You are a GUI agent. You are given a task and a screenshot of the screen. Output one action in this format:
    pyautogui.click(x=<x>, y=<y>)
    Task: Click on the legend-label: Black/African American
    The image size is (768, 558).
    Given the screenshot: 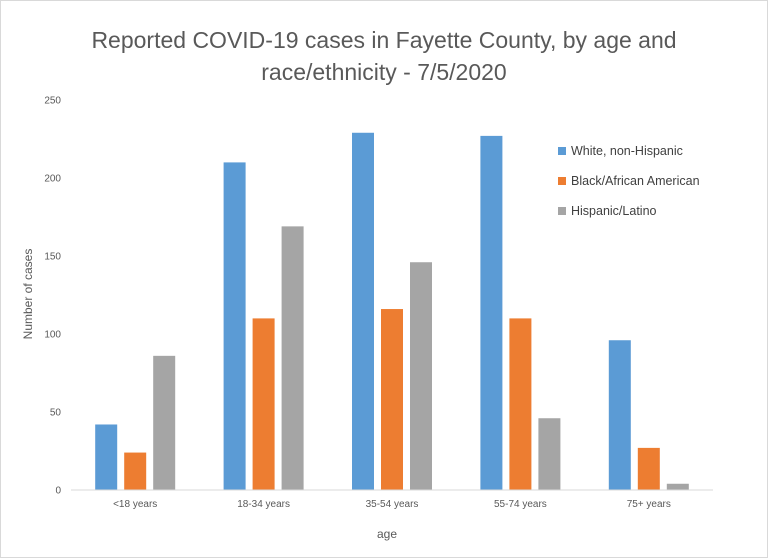 What is the action you would take?
    pyautogui.click(x=635, y=181)
    